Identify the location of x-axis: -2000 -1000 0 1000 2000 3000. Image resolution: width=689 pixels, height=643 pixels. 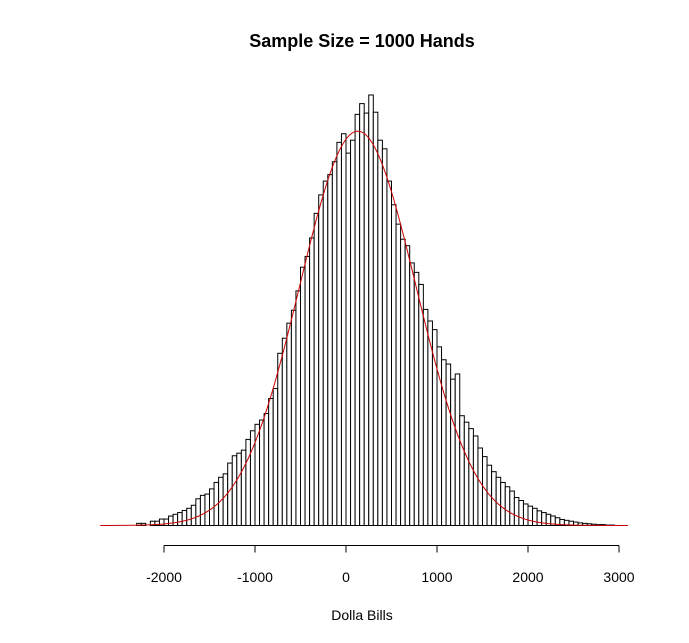
(390, 565).